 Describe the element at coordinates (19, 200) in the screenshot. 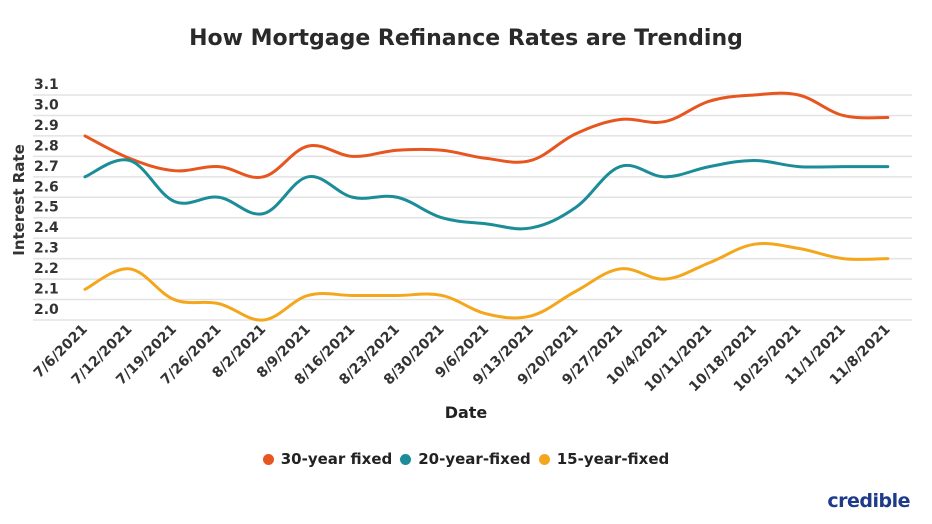

I see `y-axis-label: Interest Rate` at that location.